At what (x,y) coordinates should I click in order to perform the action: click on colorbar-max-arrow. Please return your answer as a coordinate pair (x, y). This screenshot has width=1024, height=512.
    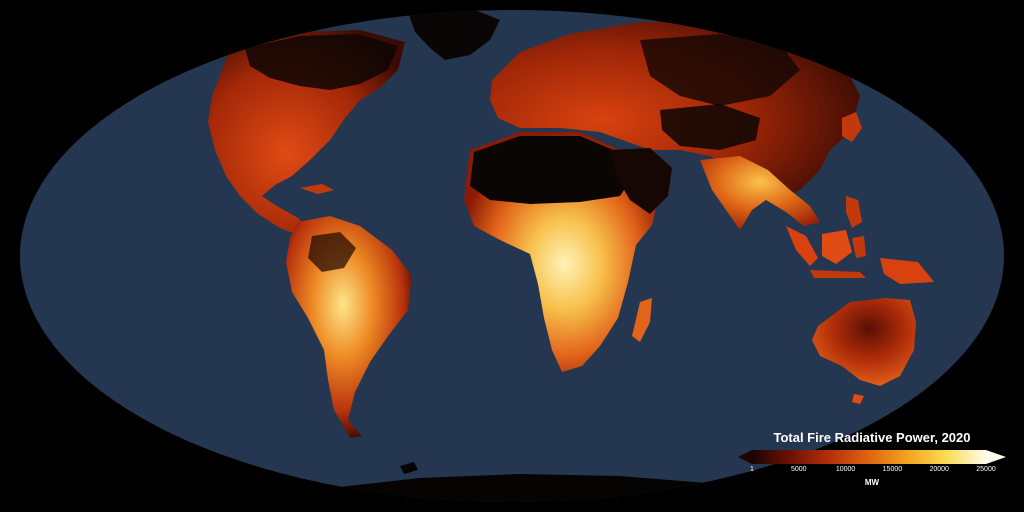
    Looking at the image, I should click on (996, 457).